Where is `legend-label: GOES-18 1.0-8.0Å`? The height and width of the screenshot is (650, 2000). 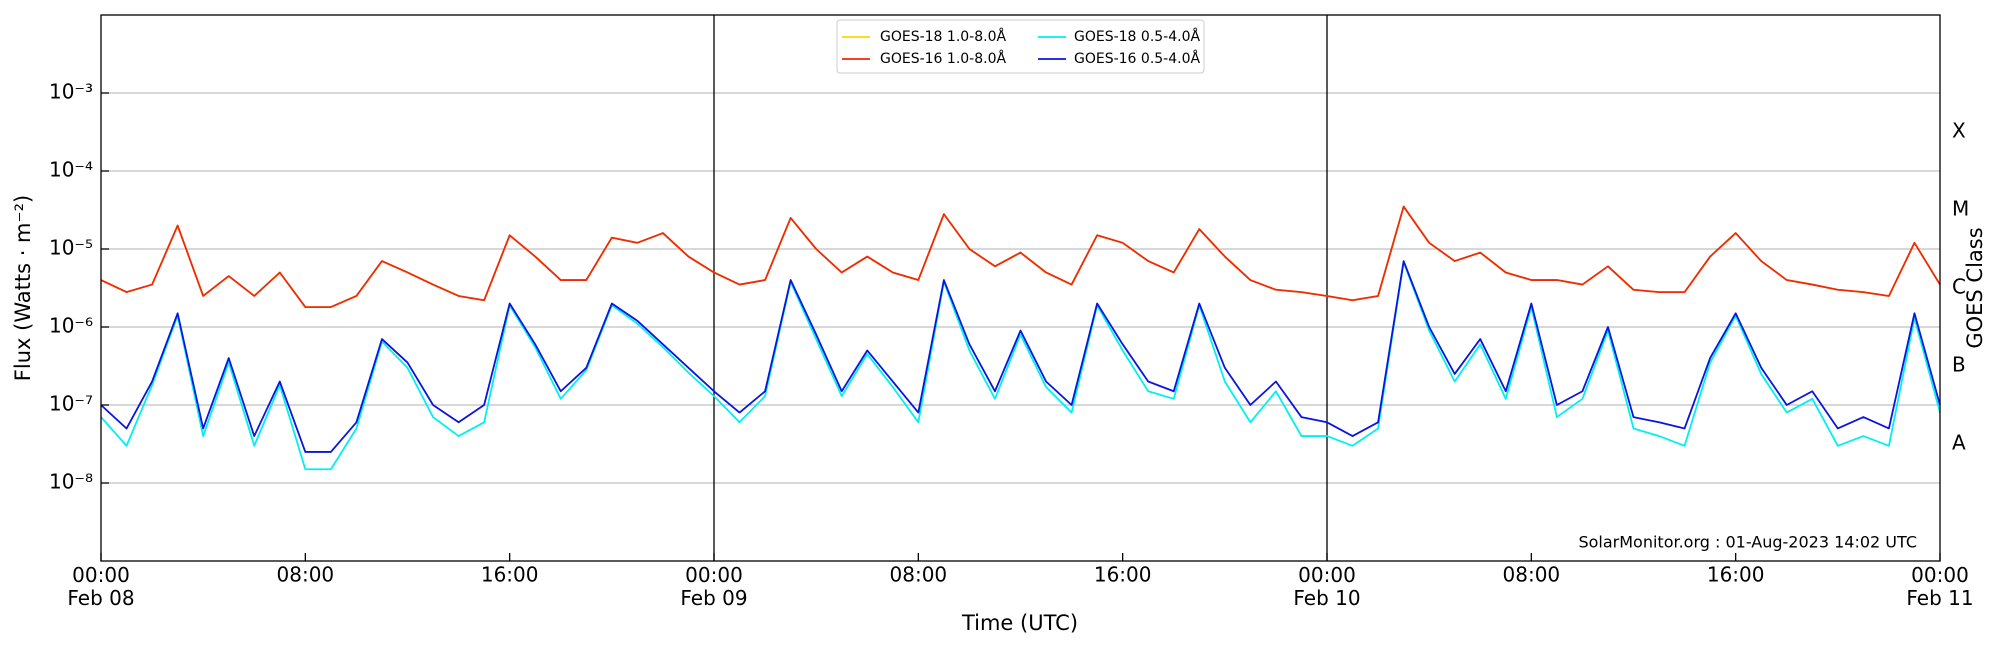
legend-label: GOES-18 1.0-8.0Å is located at coordinates (943, 36).